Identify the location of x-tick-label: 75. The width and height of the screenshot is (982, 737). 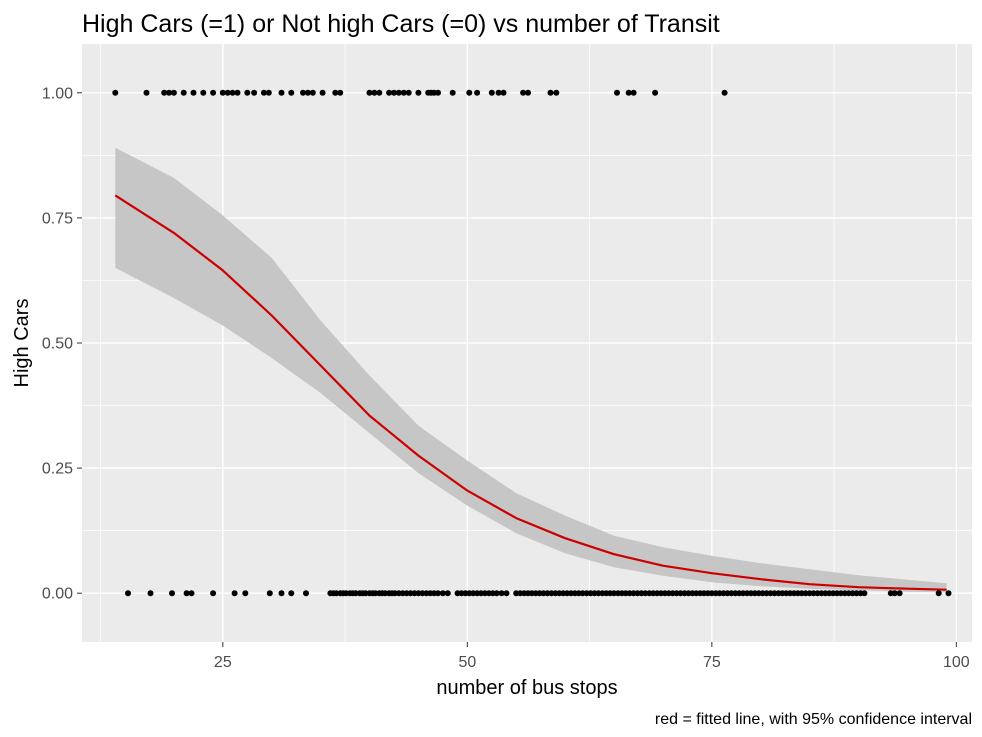
(712, 662).